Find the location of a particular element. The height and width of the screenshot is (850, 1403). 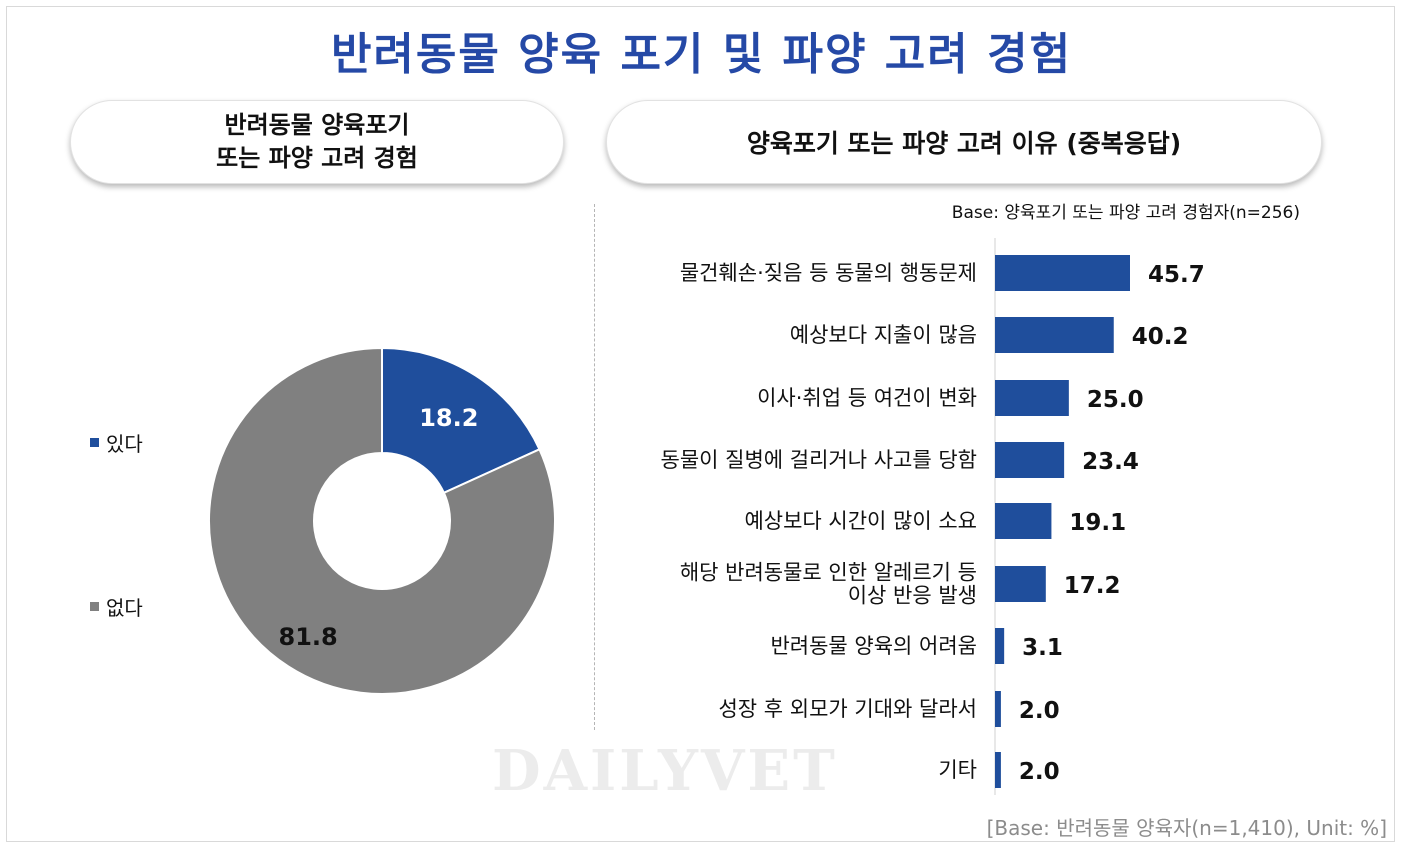

bar-category-label-7: 성장 후 외모가 기대와 달라서 is located at coordinates (847, 709).